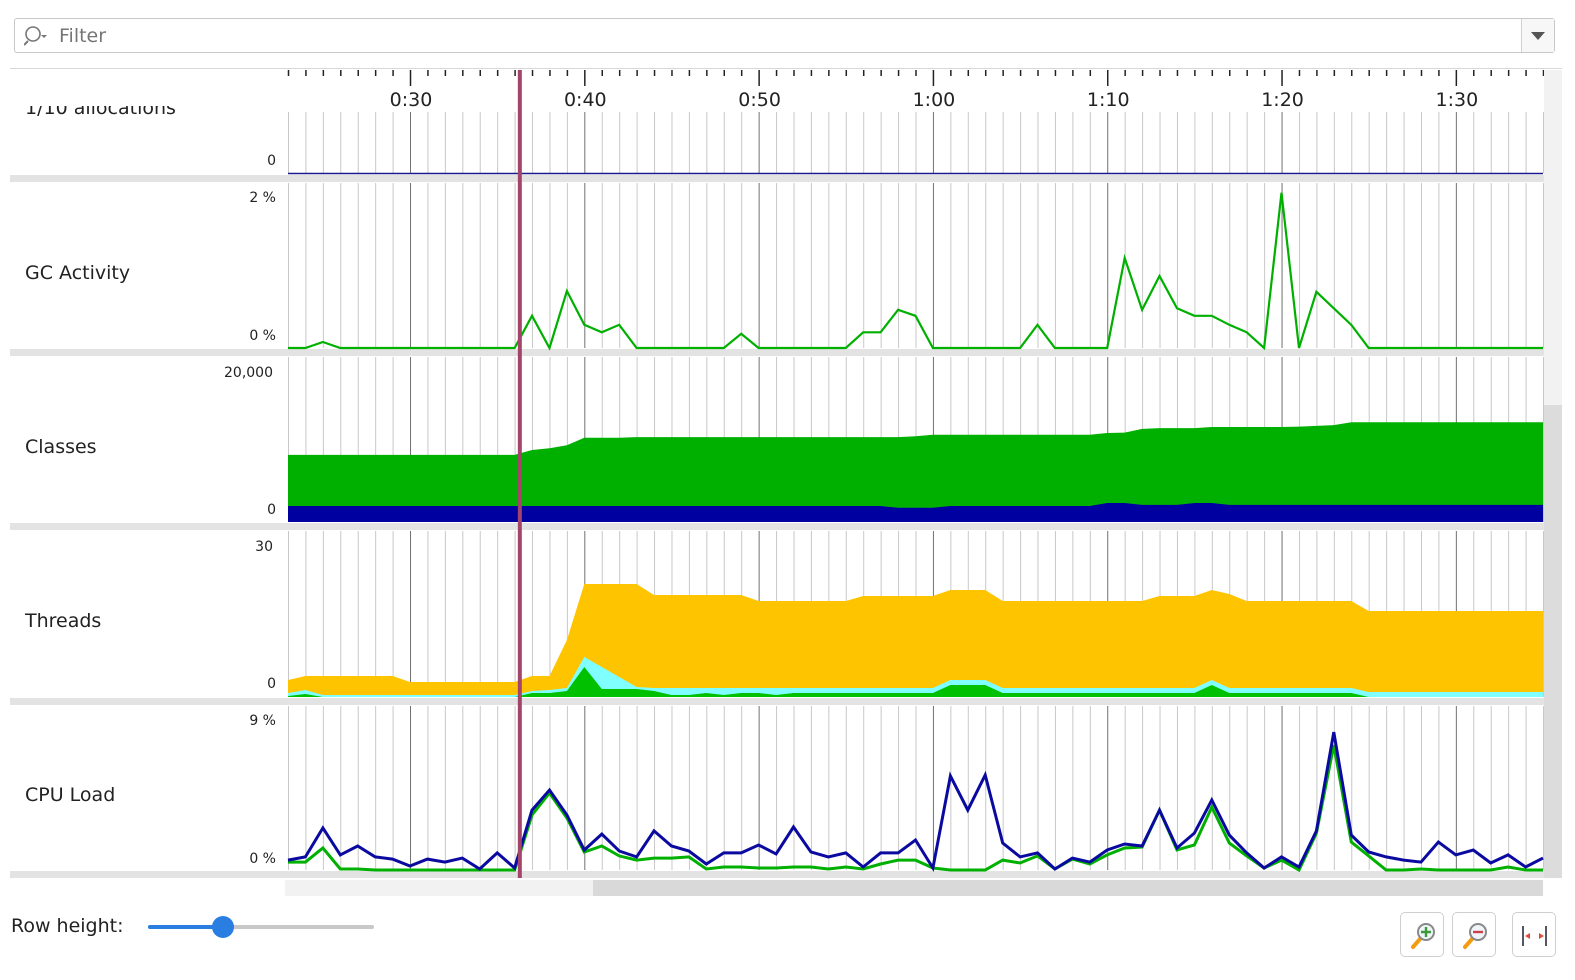  Describe the element at coordinates (248, 373) in the screenshot. I see `y-max-label: 20,000` at that location.